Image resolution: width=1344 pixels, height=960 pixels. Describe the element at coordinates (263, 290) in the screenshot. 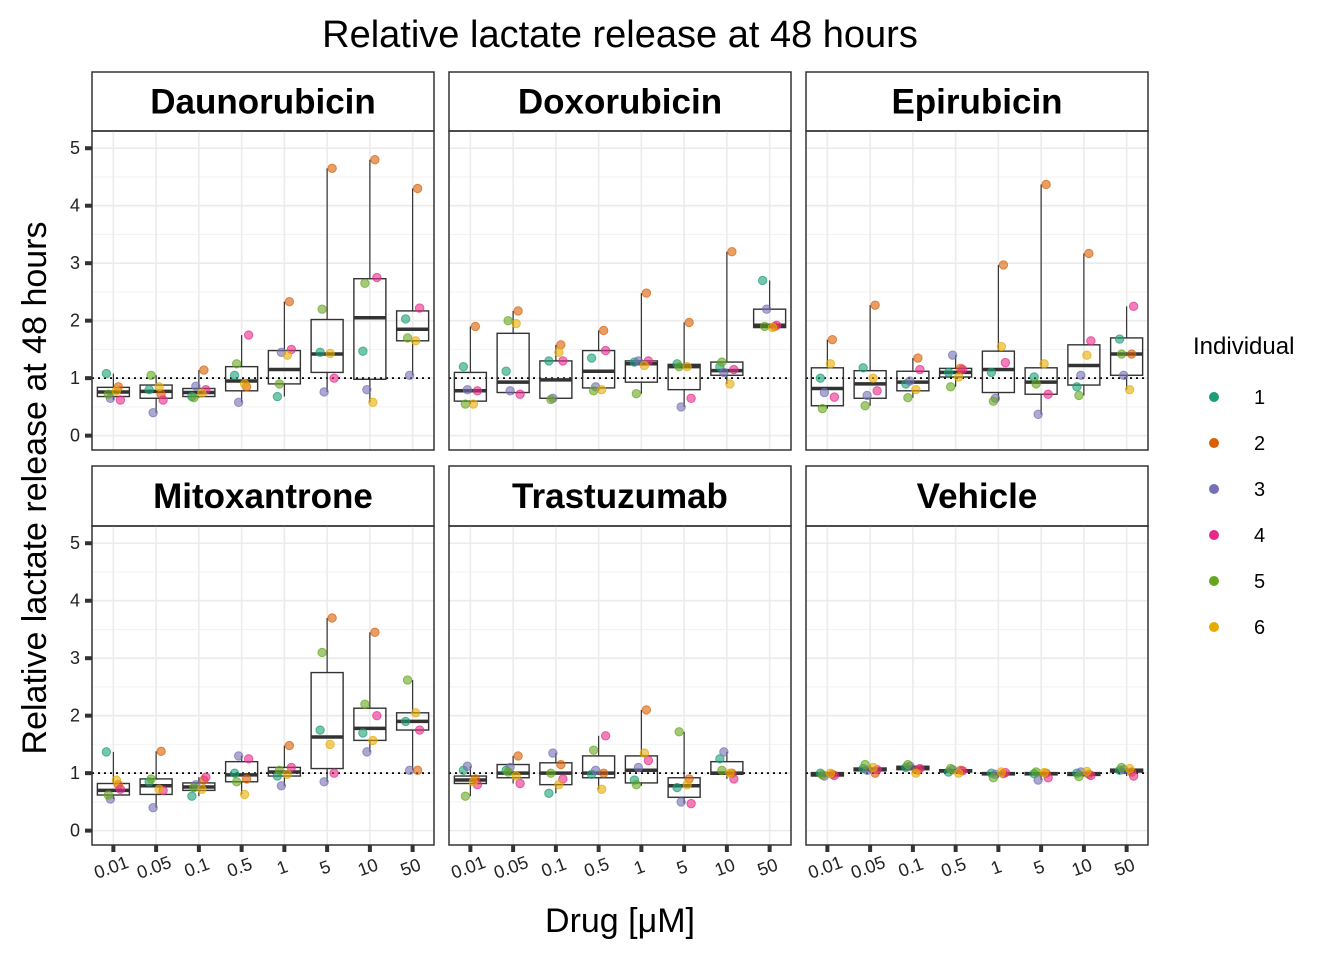

I see `panel-border-daunorubicin` at that location.